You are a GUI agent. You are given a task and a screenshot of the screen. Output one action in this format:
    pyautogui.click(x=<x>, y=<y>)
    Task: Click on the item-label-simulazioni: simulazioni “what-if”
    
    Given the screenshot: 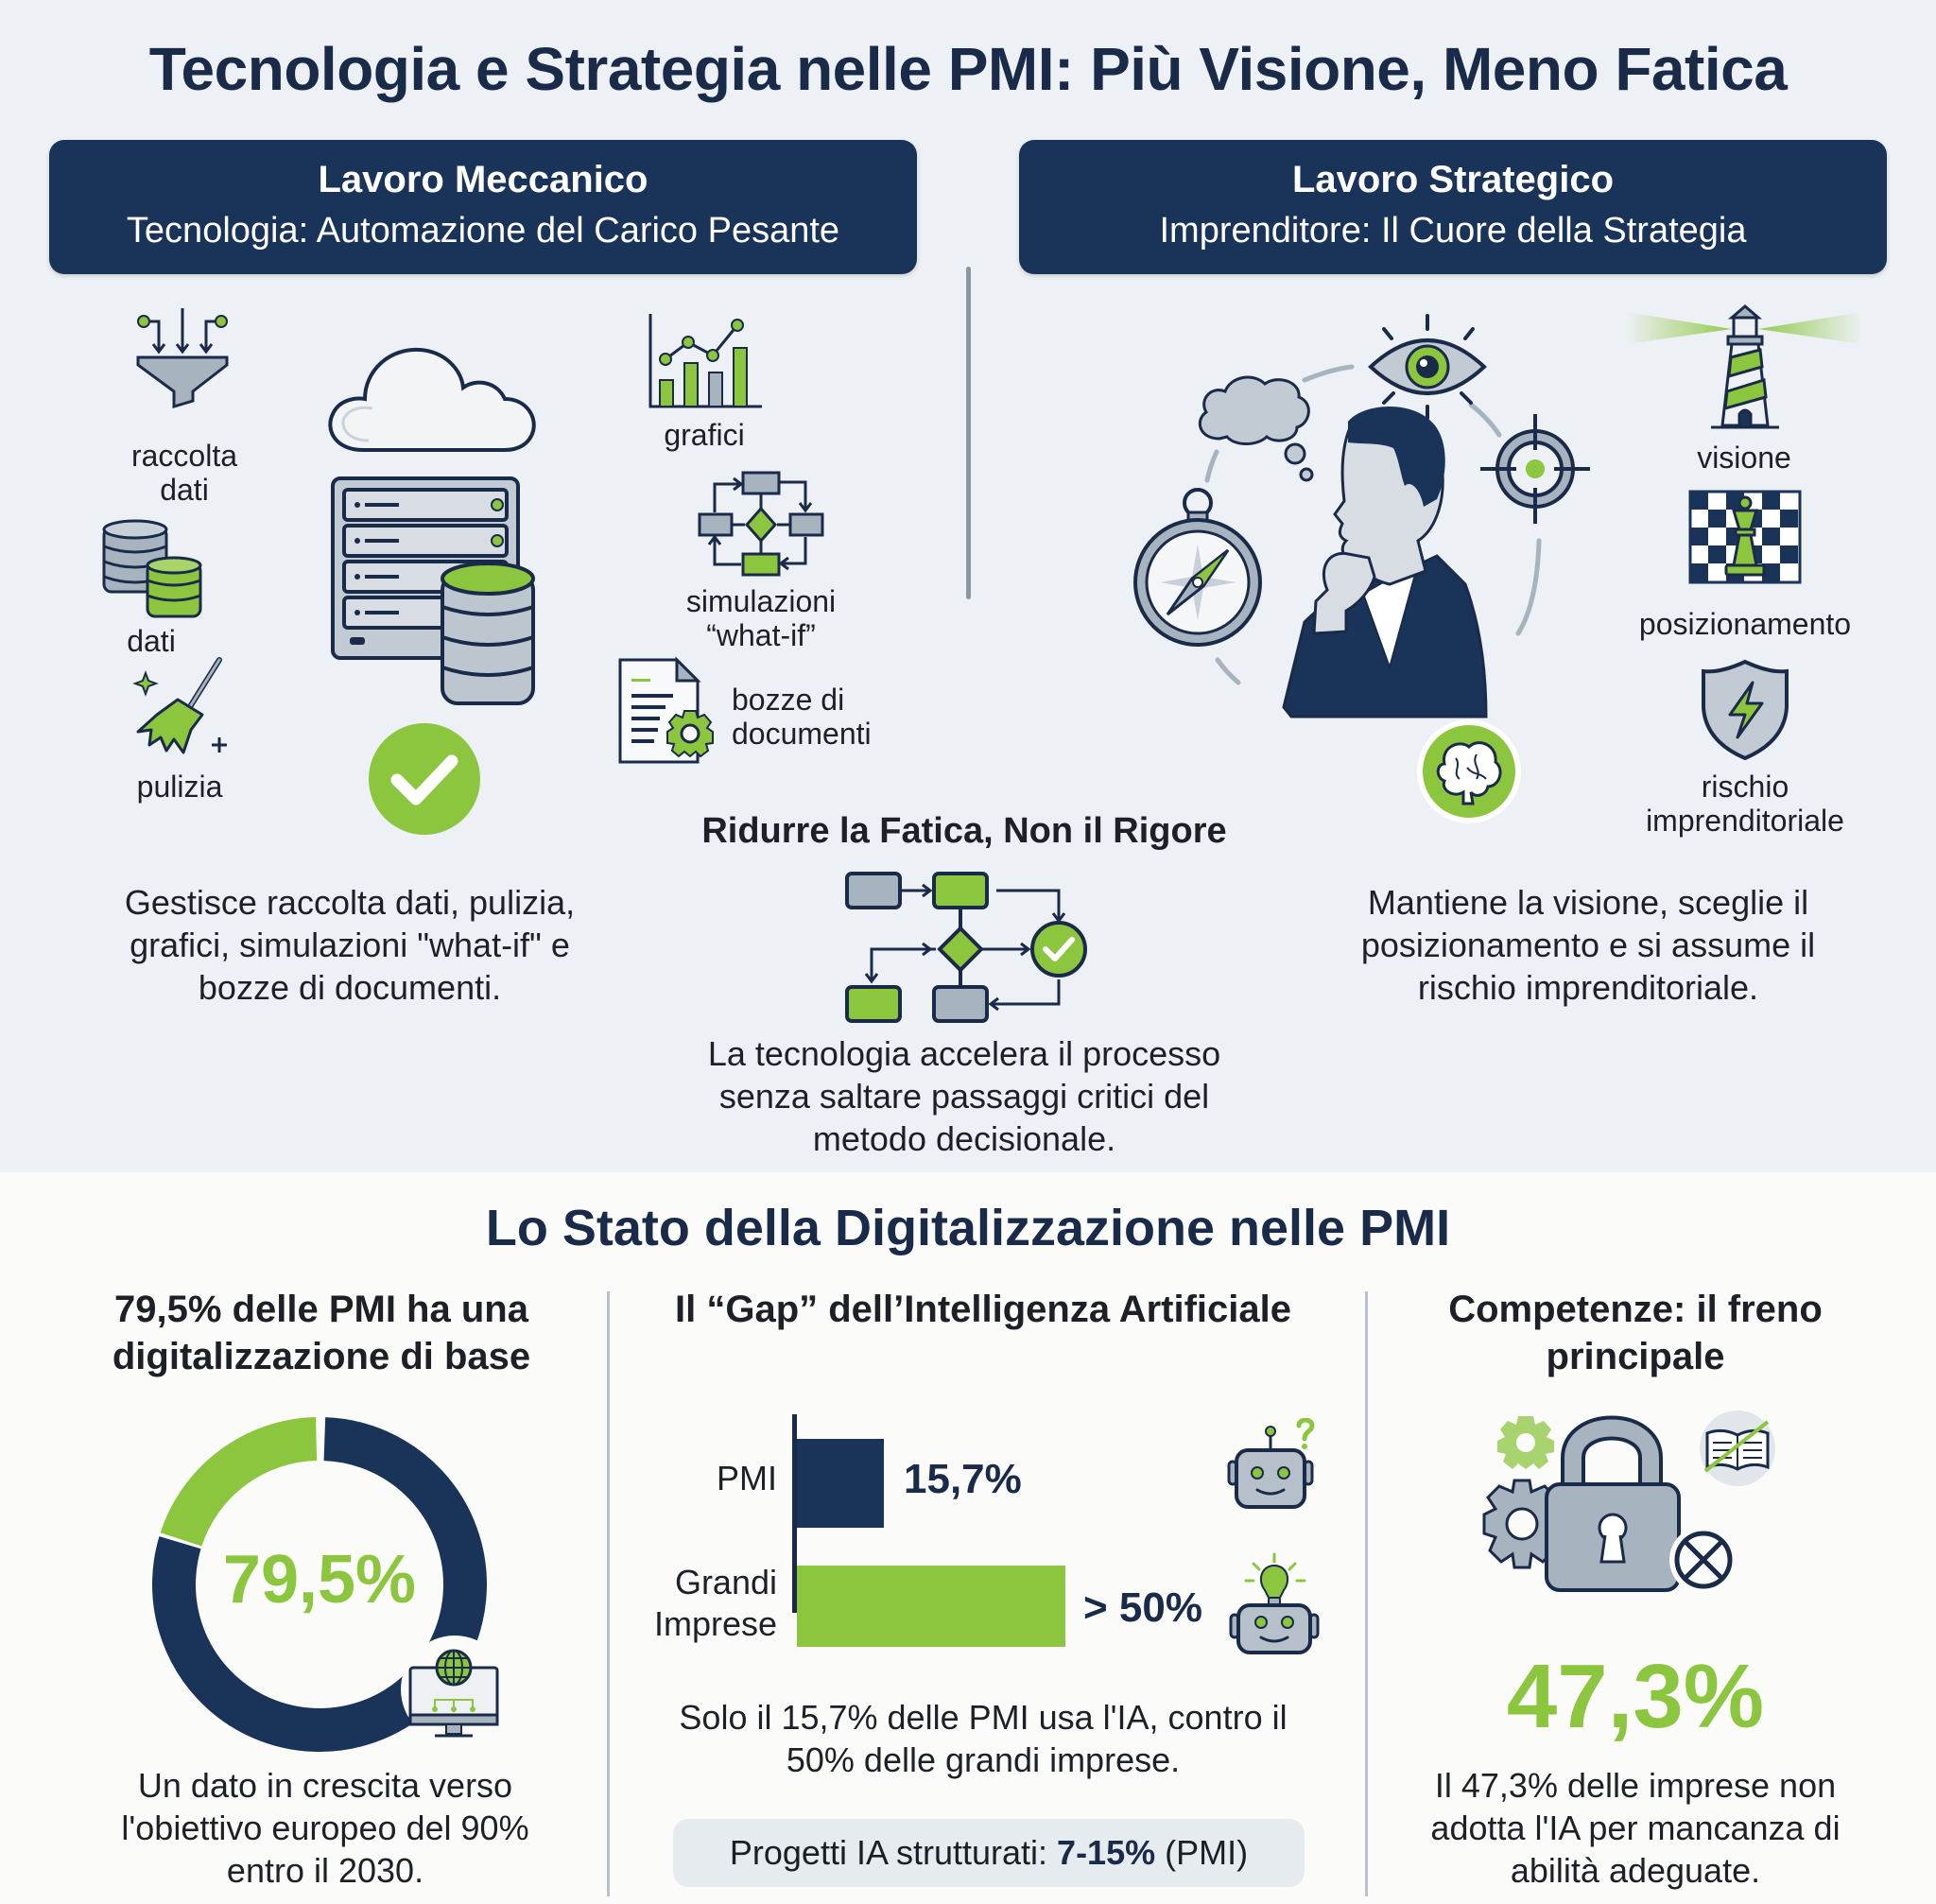 What is the action you would take?
    pyautogui.click(x=761, y=618)
    